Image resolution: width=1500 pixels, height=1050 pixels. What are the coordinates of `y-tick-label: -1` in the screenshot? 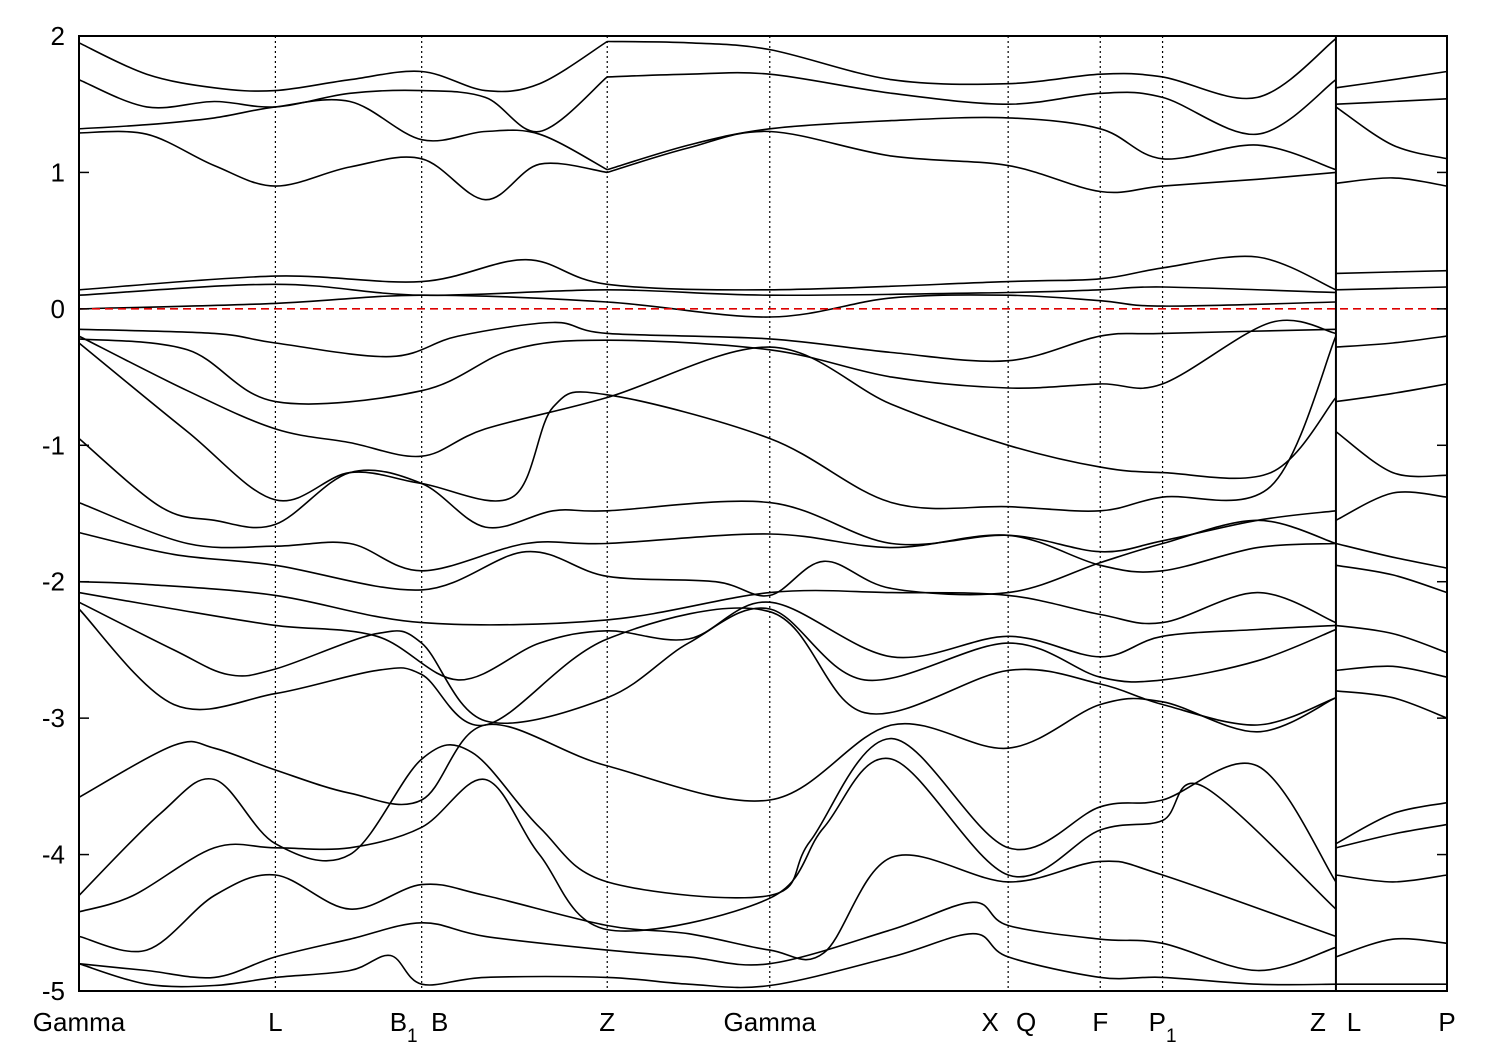 It's located at (53, 445).